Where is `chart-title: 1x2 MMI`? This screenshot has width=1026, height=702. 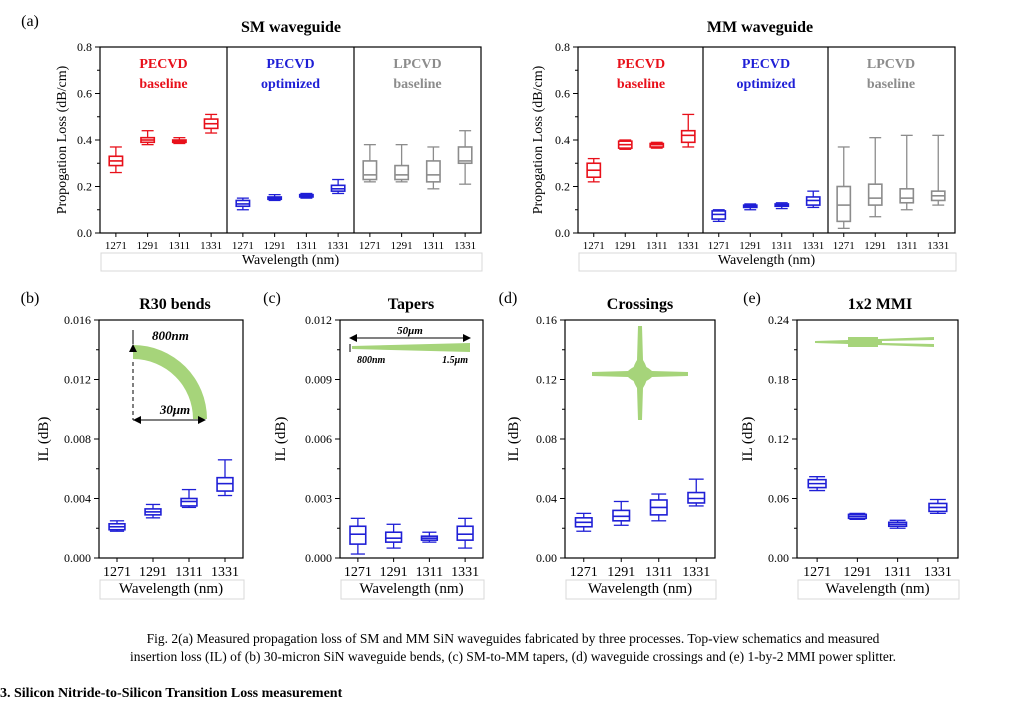
chart-title: 1x2 MMI is located at coordinates (880, 304).